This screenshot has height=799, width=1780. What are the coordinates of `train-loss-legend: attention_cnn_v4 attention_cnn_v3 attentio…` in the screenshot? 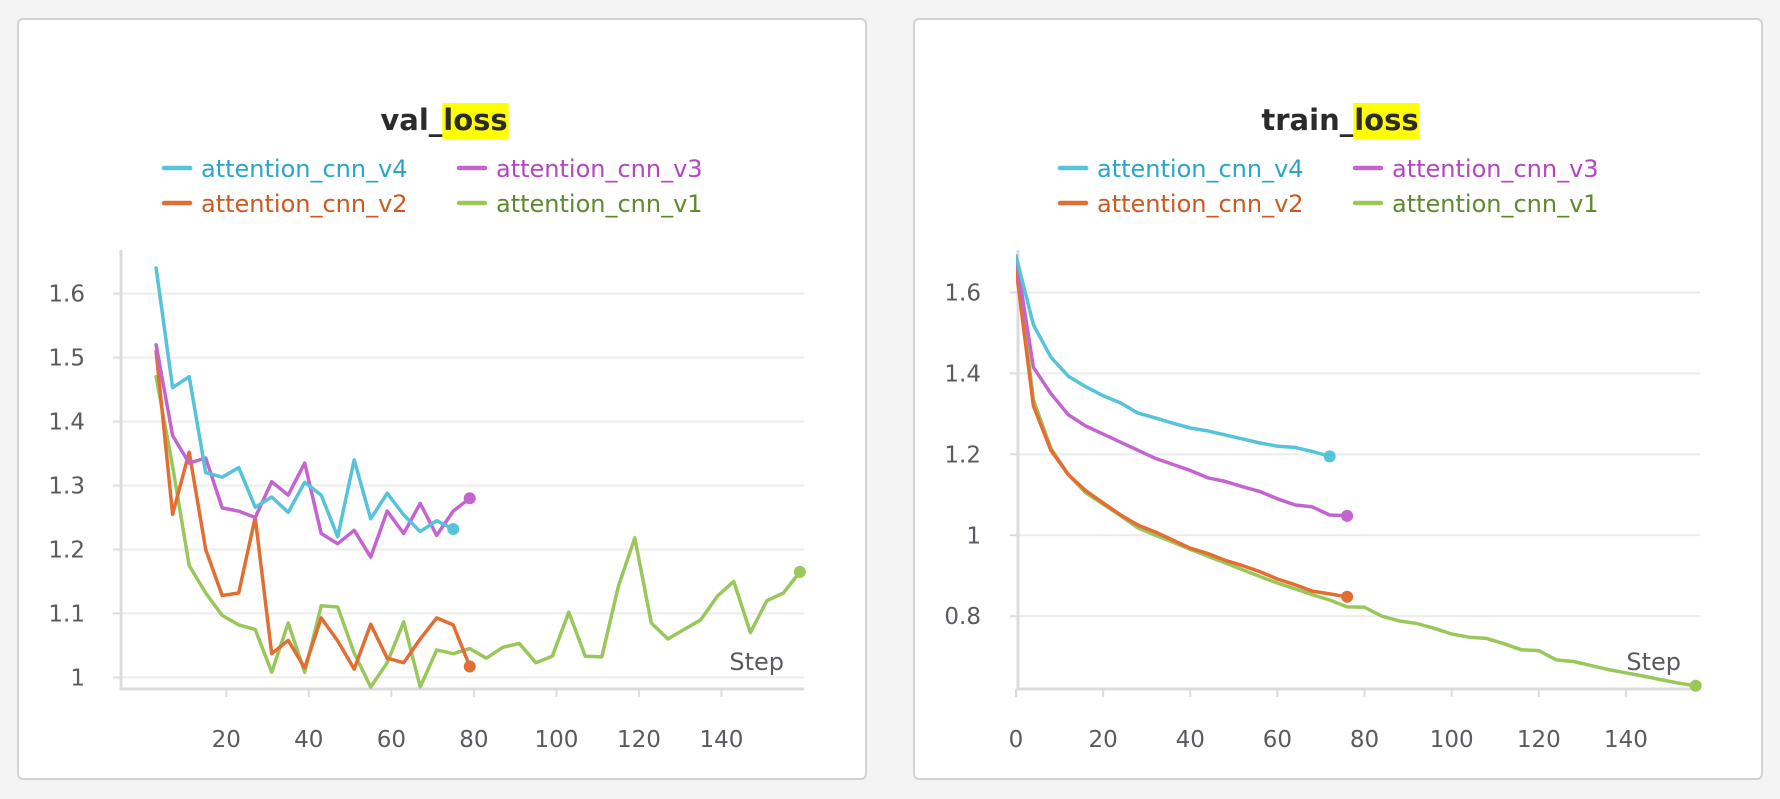 It's located at (1328, 186).